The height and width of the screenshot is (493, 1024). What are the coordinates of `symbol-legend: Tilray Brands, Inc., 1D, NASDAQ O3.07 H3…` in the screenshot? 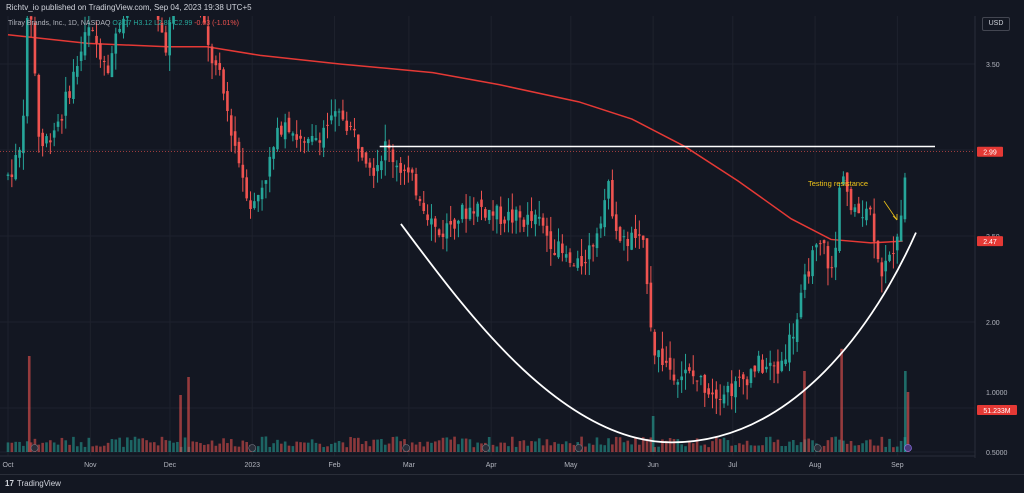 It's located at (123, 23).